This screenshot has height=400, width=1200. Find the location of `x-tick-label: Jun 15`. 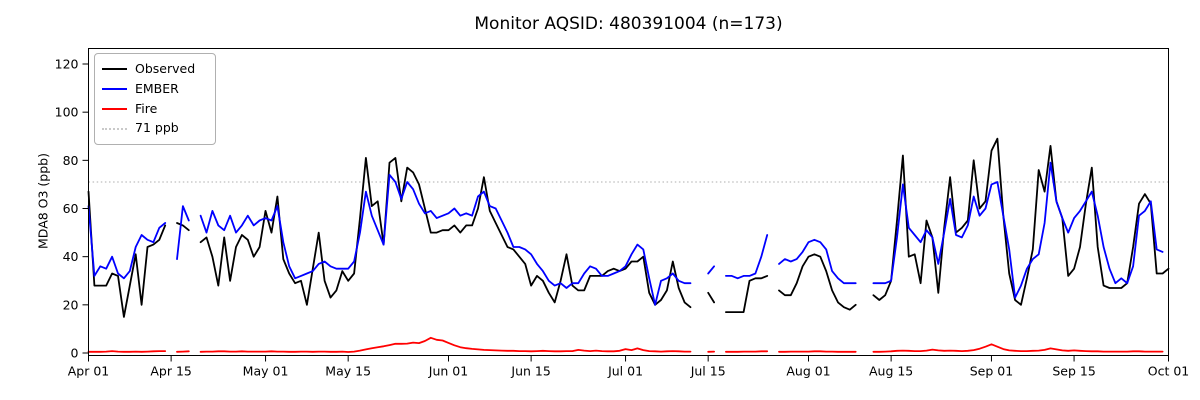

x-tick-label: Jun 15 is located at coordinates (530, 371).